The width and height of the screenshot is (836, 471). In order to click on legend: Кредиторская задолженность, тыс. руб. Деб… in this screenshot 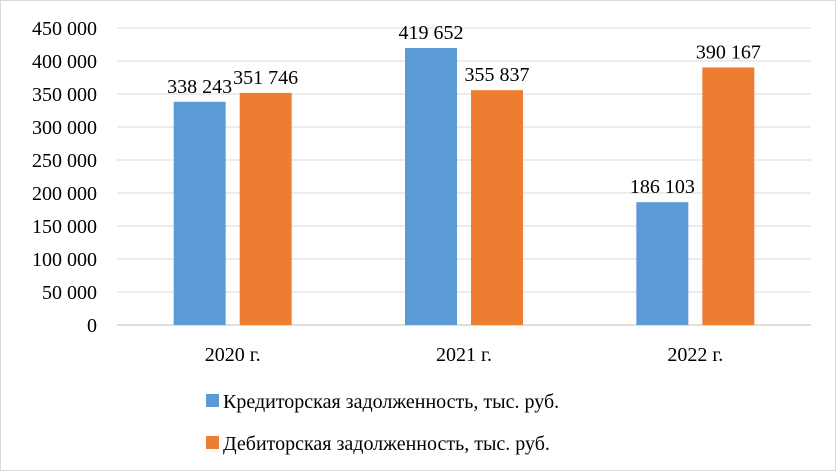, I will do `click(382, 423)`.